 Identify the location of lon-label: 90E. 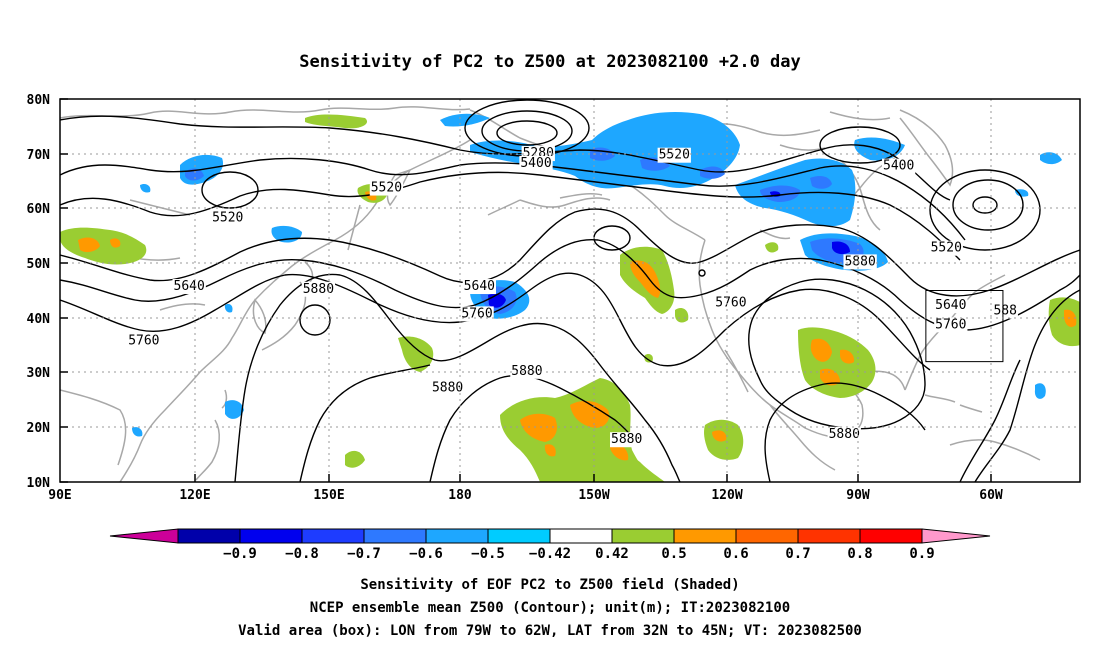
(59, 495).